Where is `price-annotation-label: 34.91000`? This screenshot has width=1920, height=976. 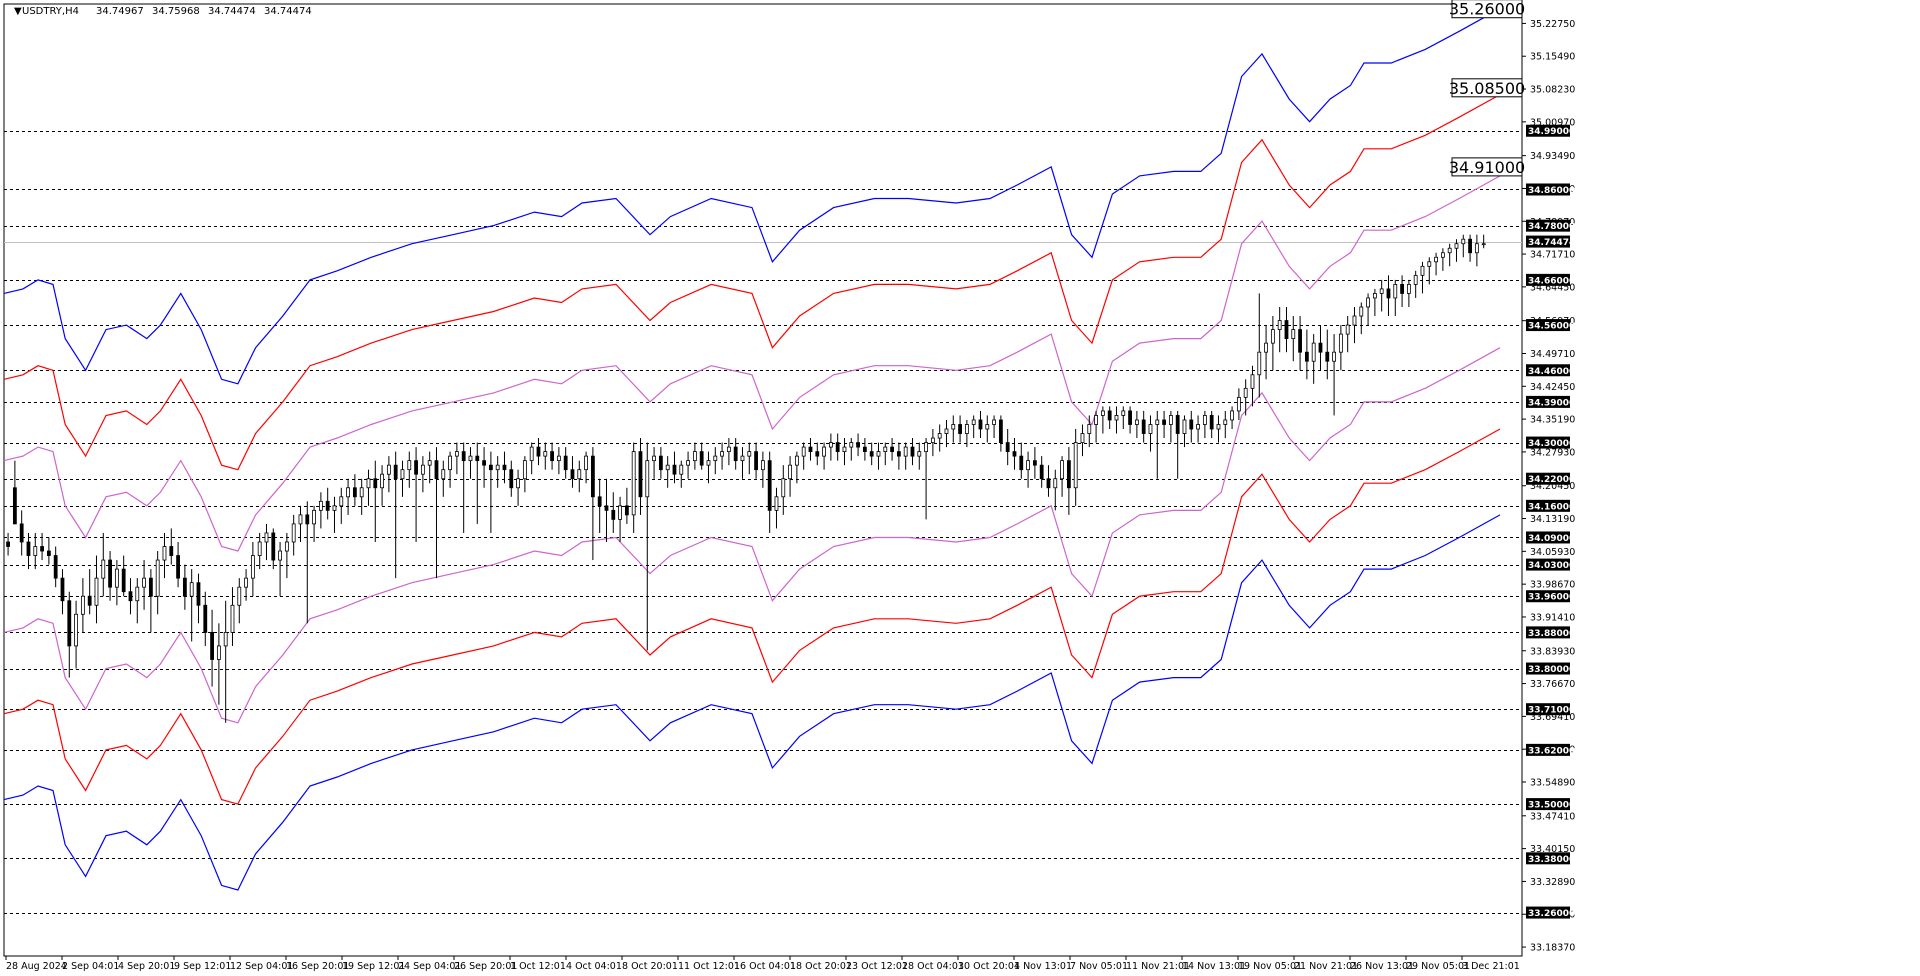 price-annotation-label: 34.91000 is located at coordinates (1487, 167).